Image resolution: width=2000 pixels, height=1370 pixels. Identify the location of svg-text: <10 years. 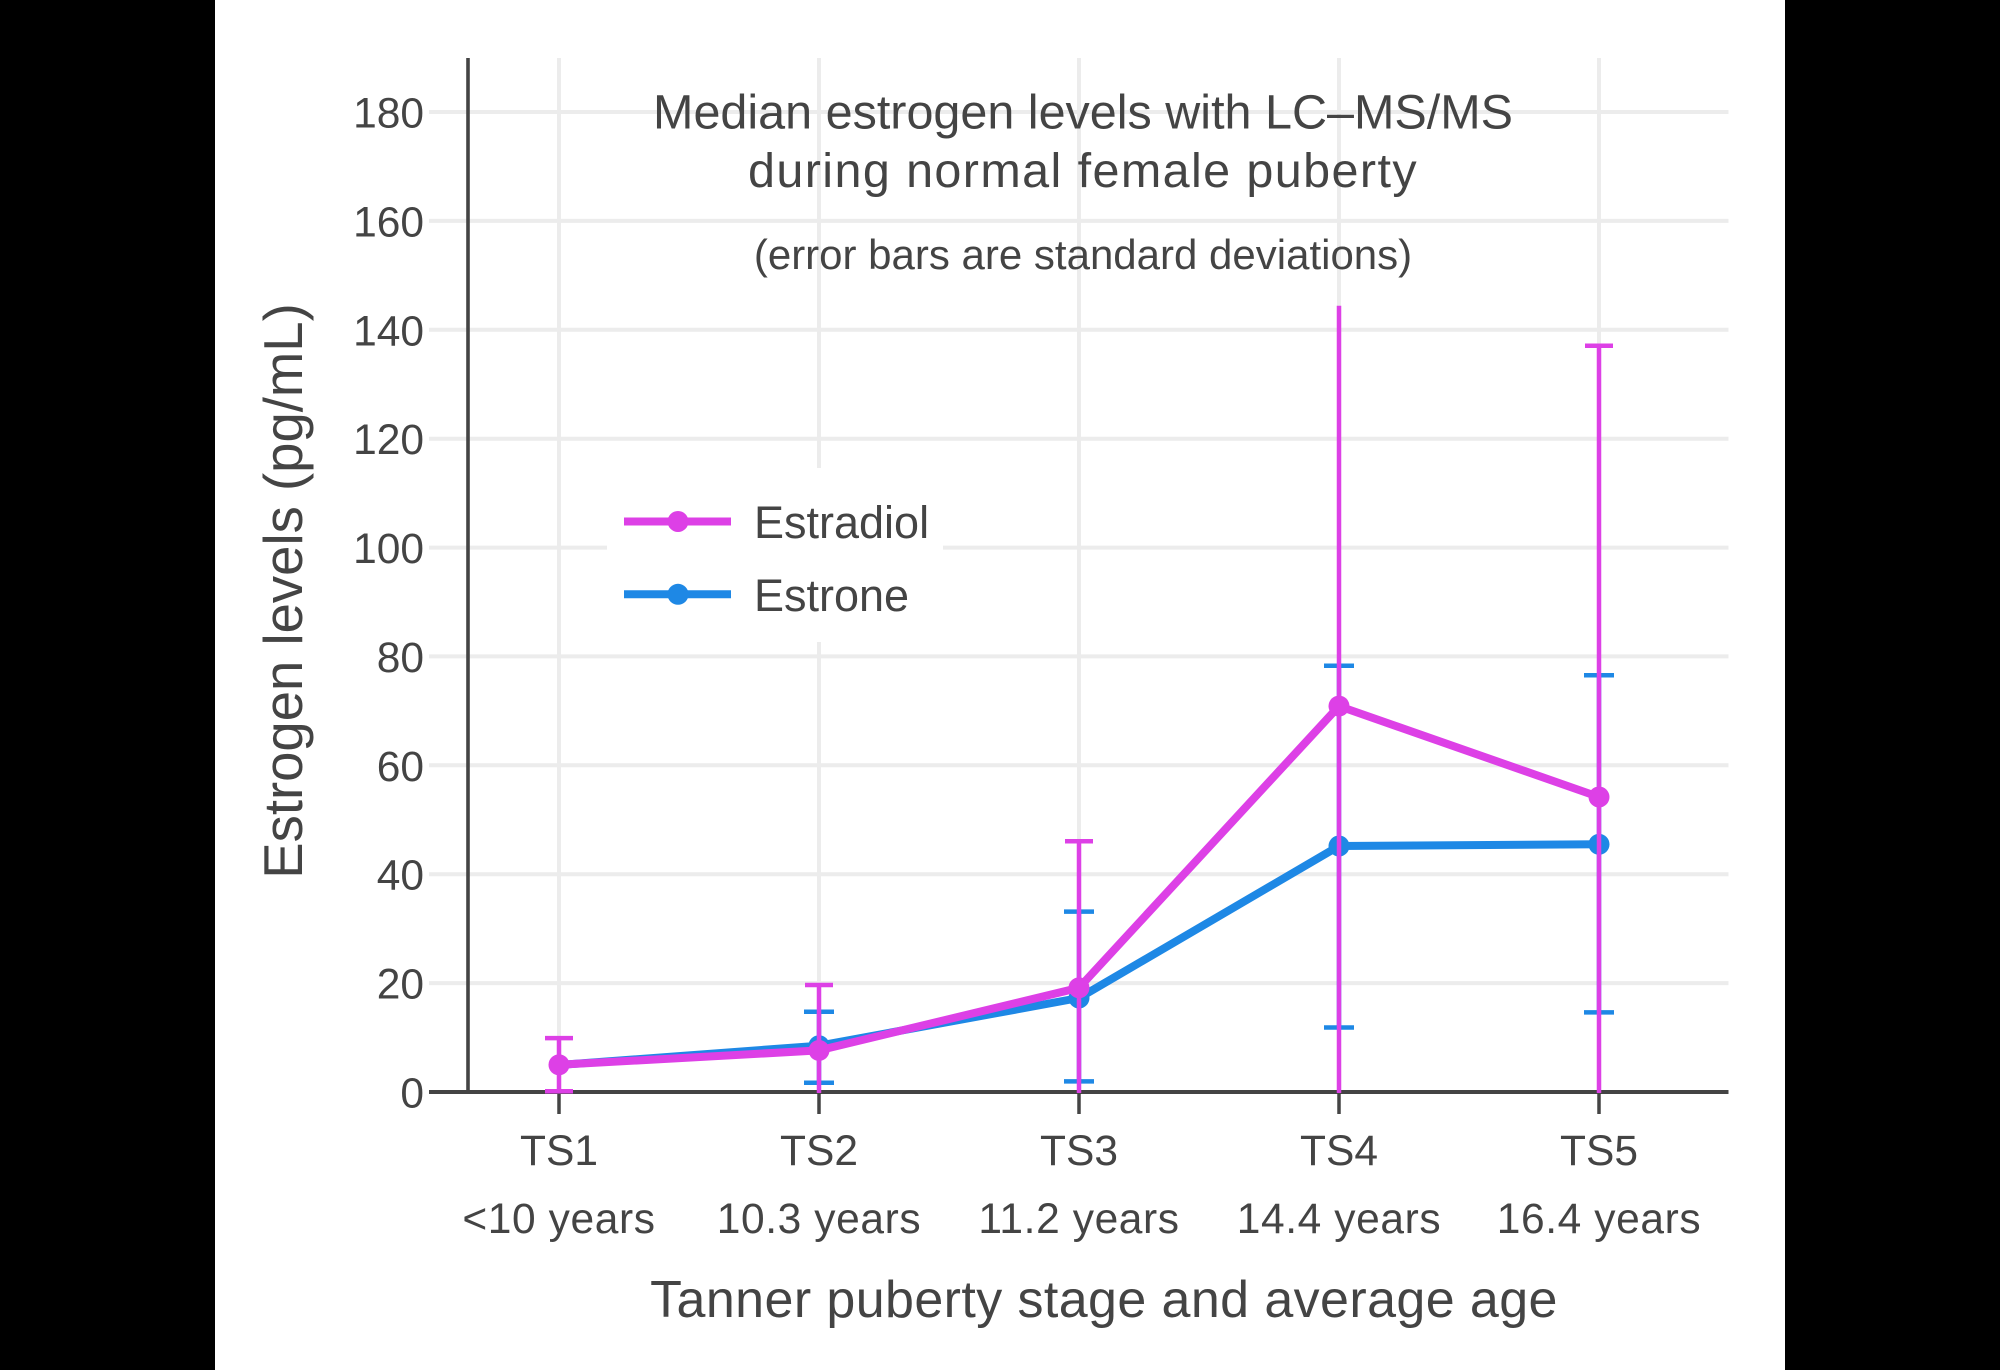
(558, 1219).